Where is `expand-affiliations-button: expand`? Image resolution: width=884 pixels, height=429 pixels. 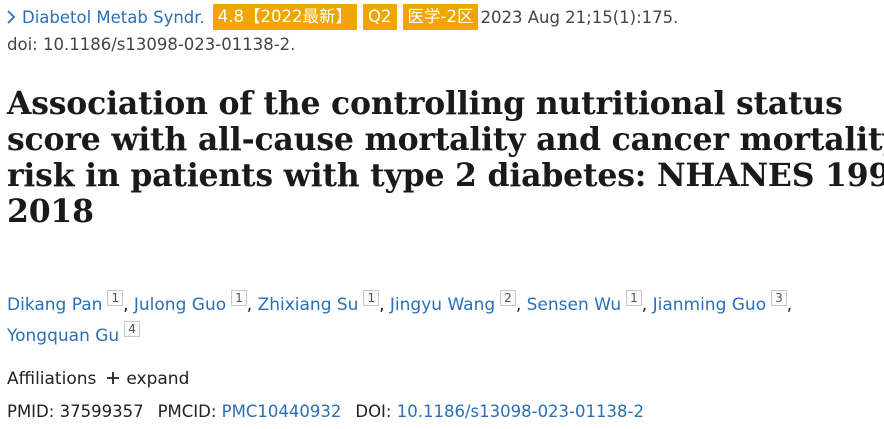
expand-affiliations-button: expand is located at coordinates (147, 379).